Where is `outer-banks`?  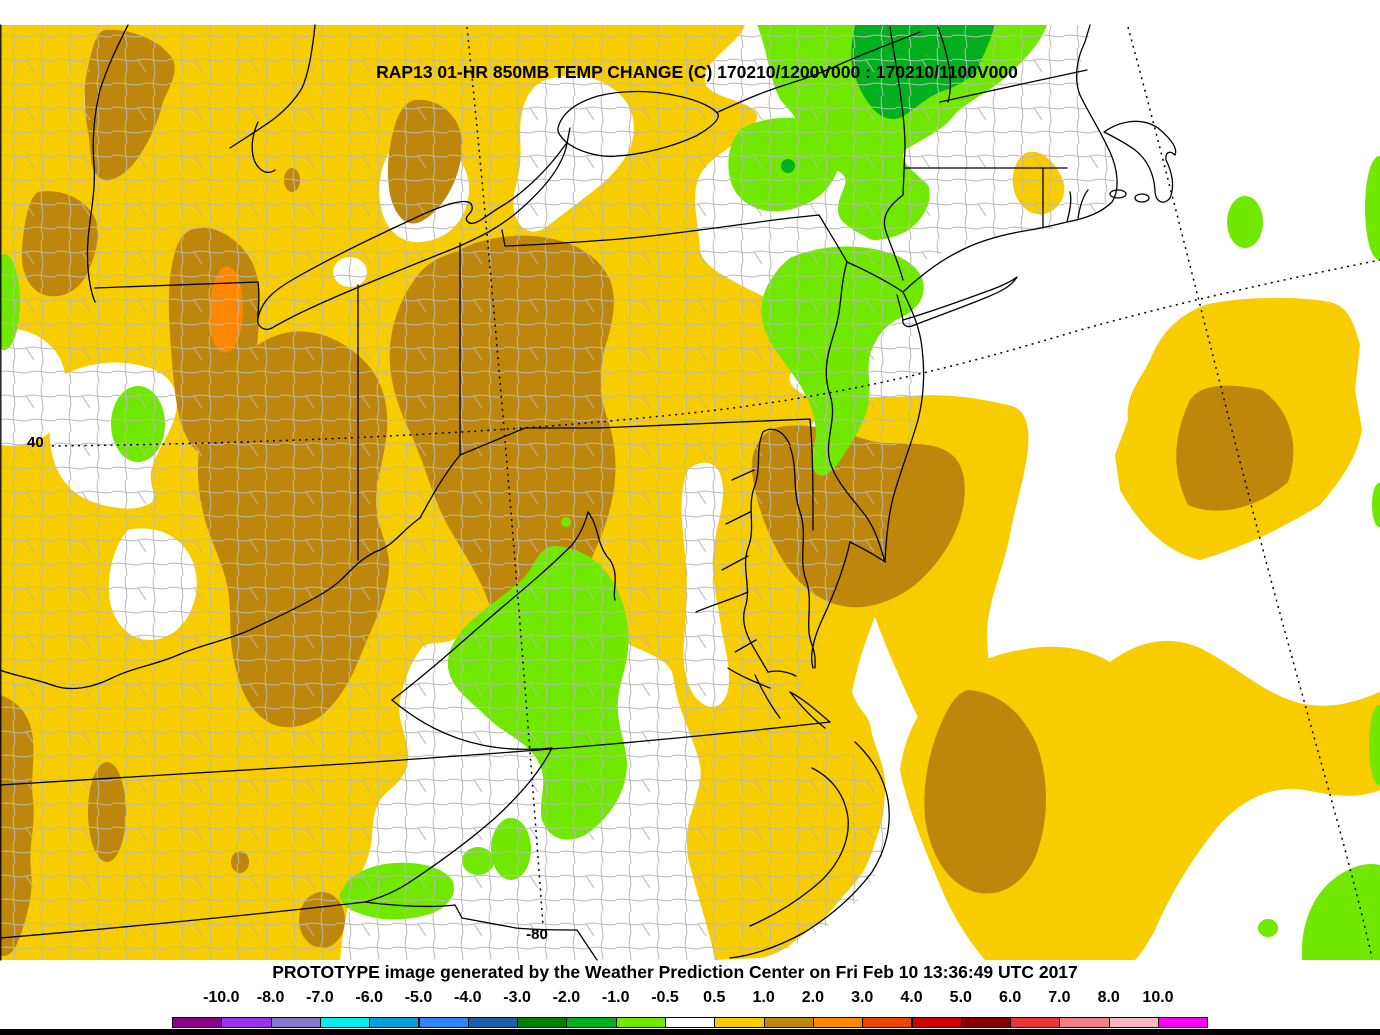 outer-banks is located at coordinates (809, 850).